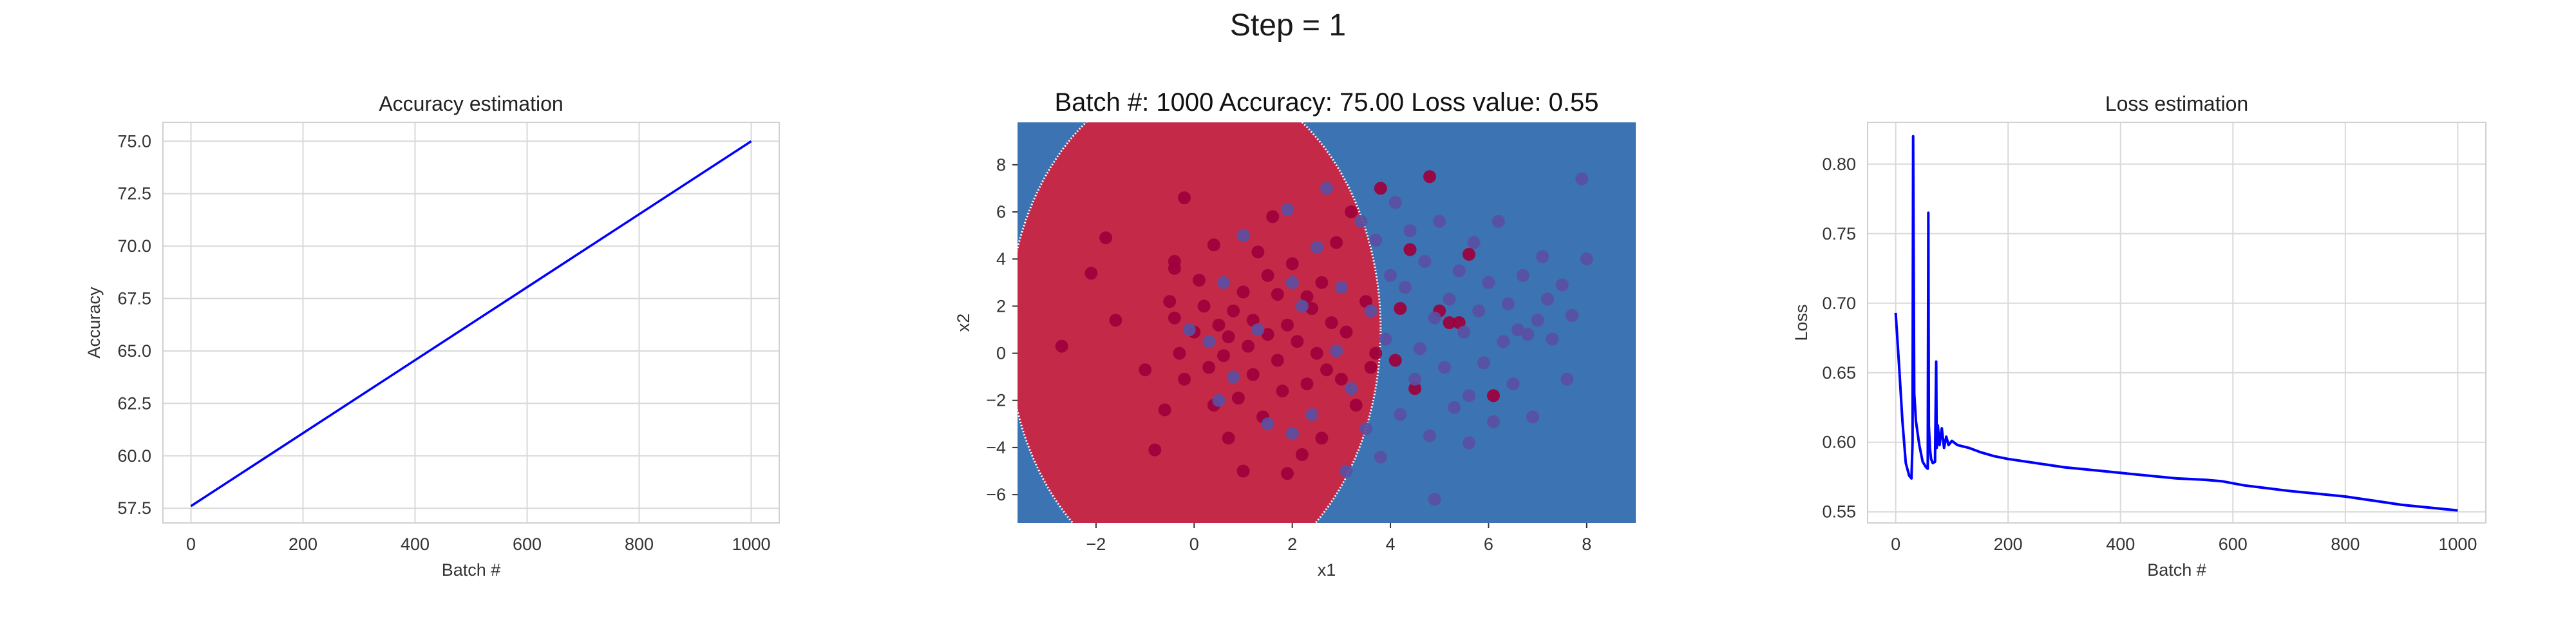 The image size is (2576, 644). Describe the element at coordinates (527, 544) in the screenshot. I see `x-tick-label: 600` at that location.